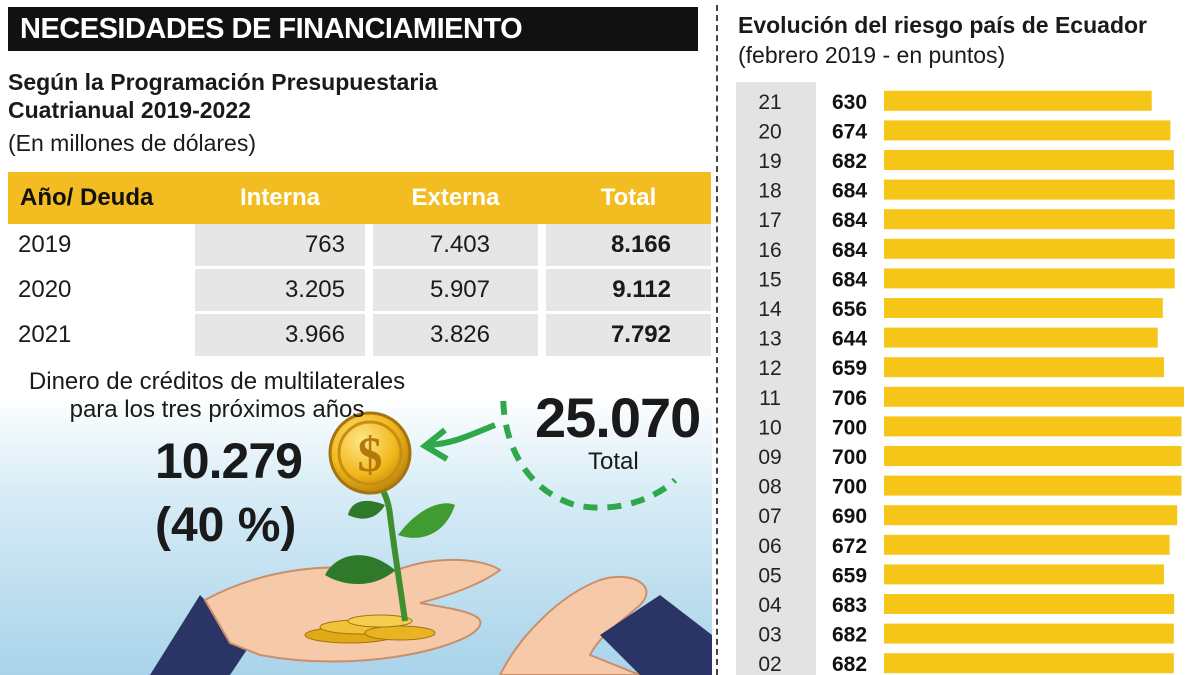 This screenshot has height=675, width=1200. Describe the element at coordinates (769, 427) in the screenshot. I see `day-label: 10` at that location.